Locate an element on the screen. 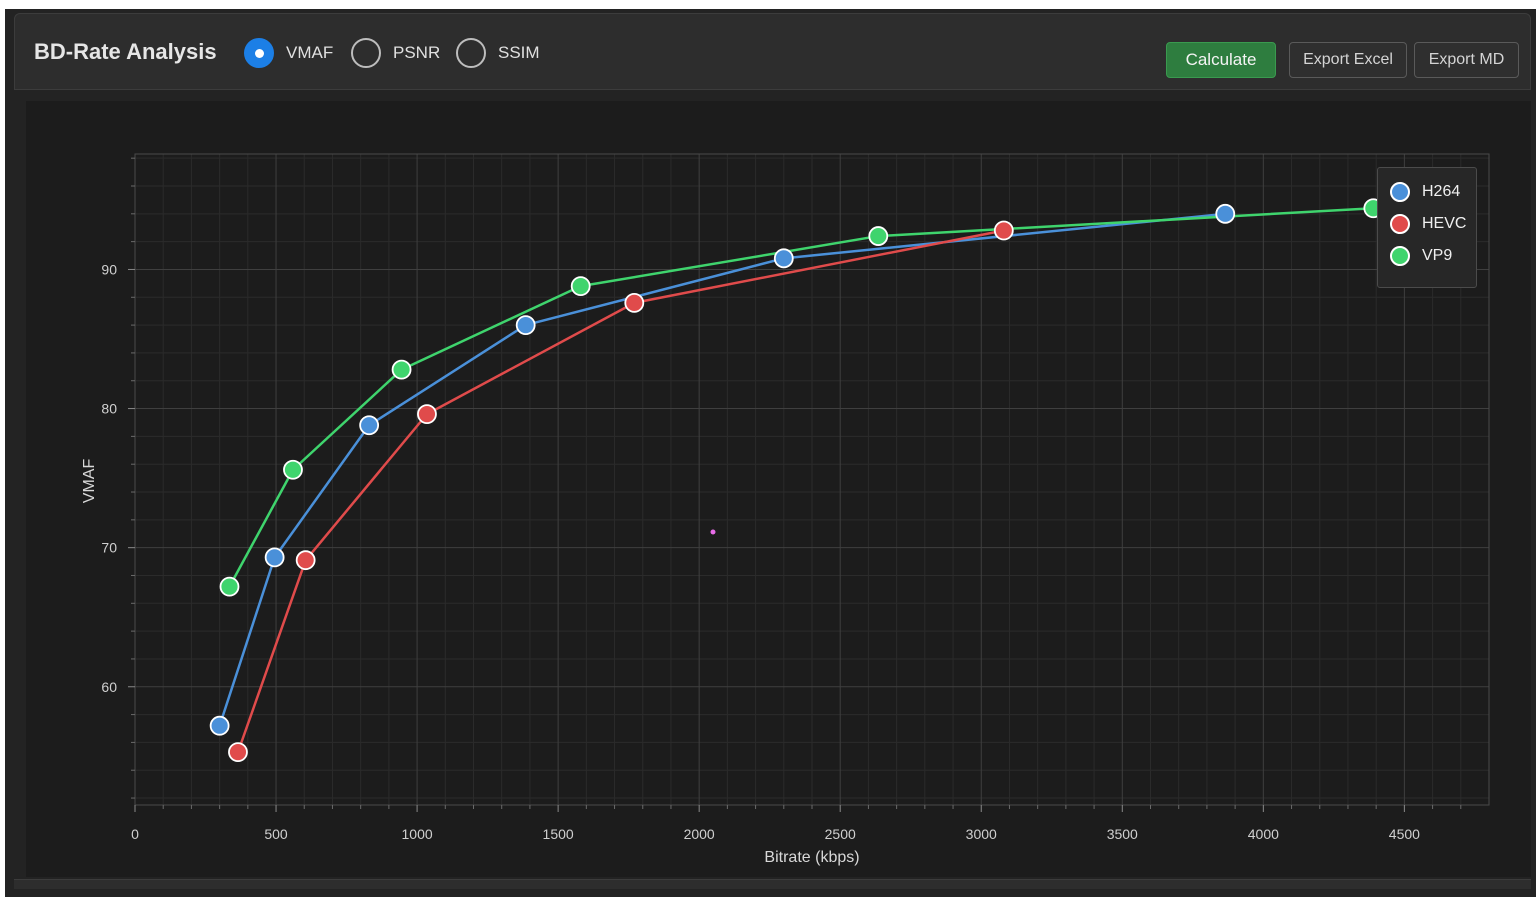  export-excel-button: Export Excel is located at coordinates (1348, 60).